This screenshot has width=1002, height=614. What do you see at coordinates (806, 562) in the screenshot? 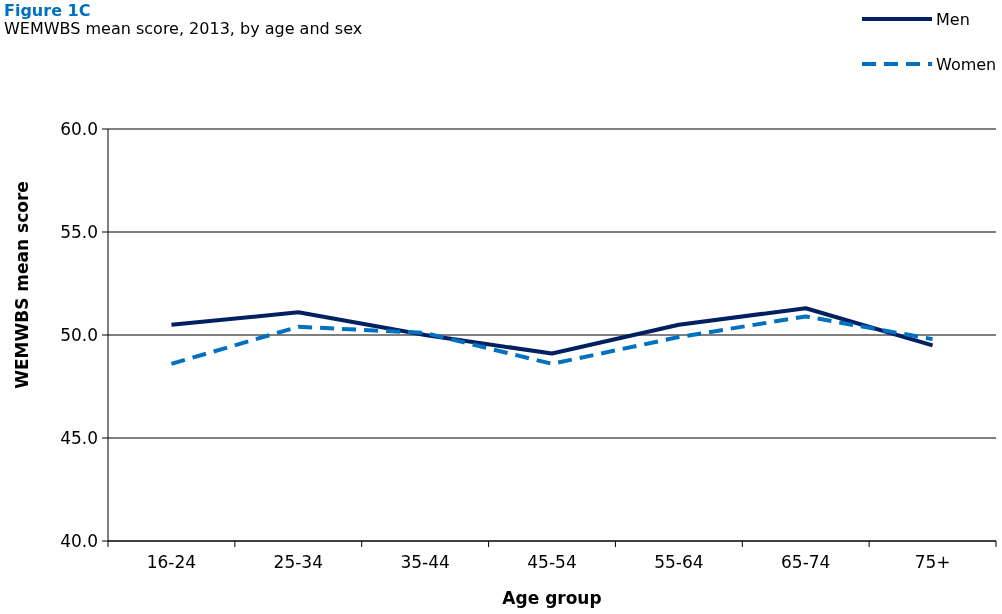
I see `x-tick-label: 65-74` at bounding box center [806, 562].